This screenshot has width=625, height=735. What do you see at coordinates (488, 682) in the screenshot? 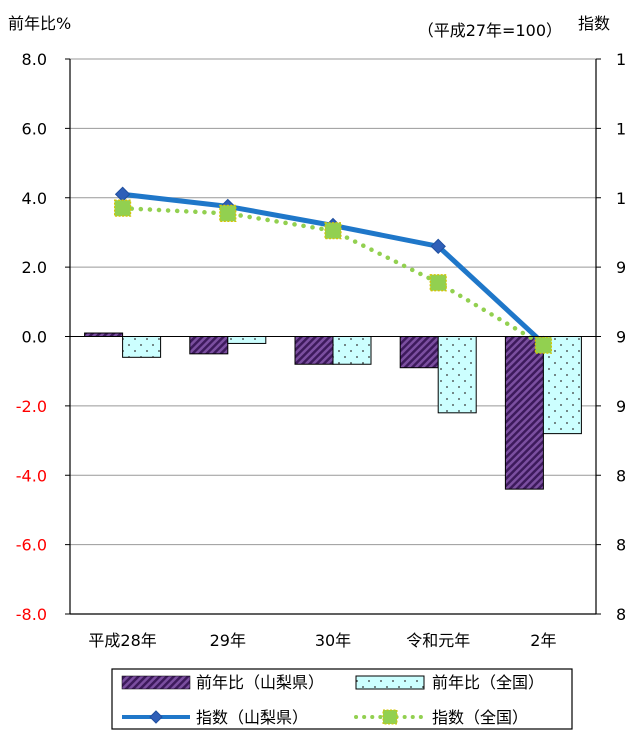
I see `legend-label-bar-national: 前年比（全国）` at bounding box center [488, 682].